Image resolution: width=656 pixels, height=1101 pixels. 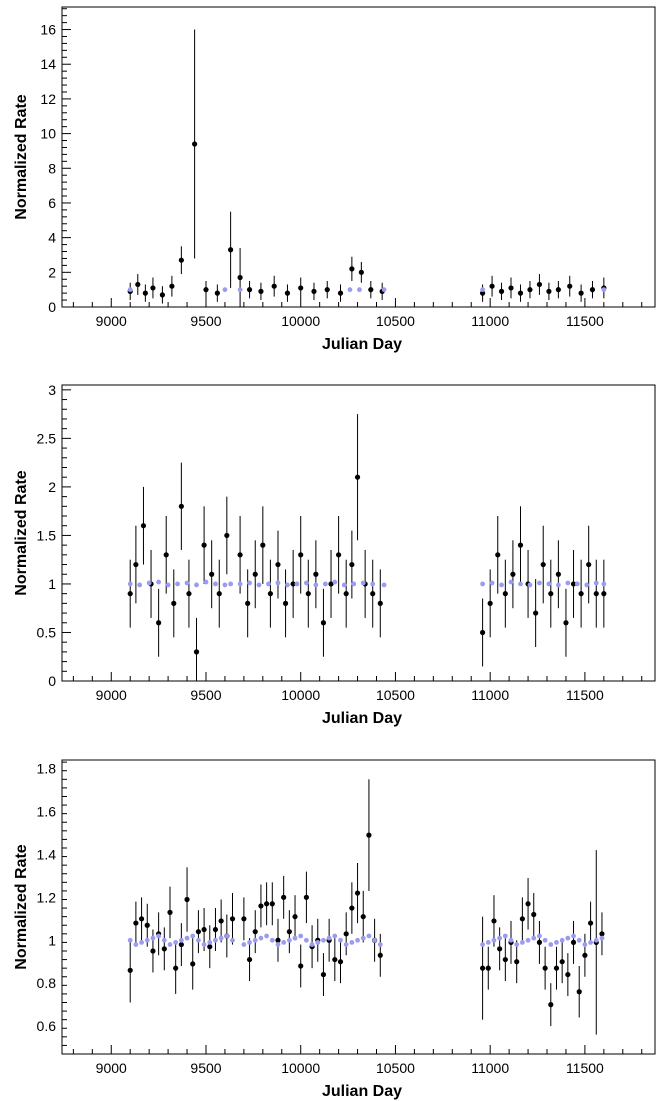 I want to click on y-tick-label: 6, so click(x=52, y=203).